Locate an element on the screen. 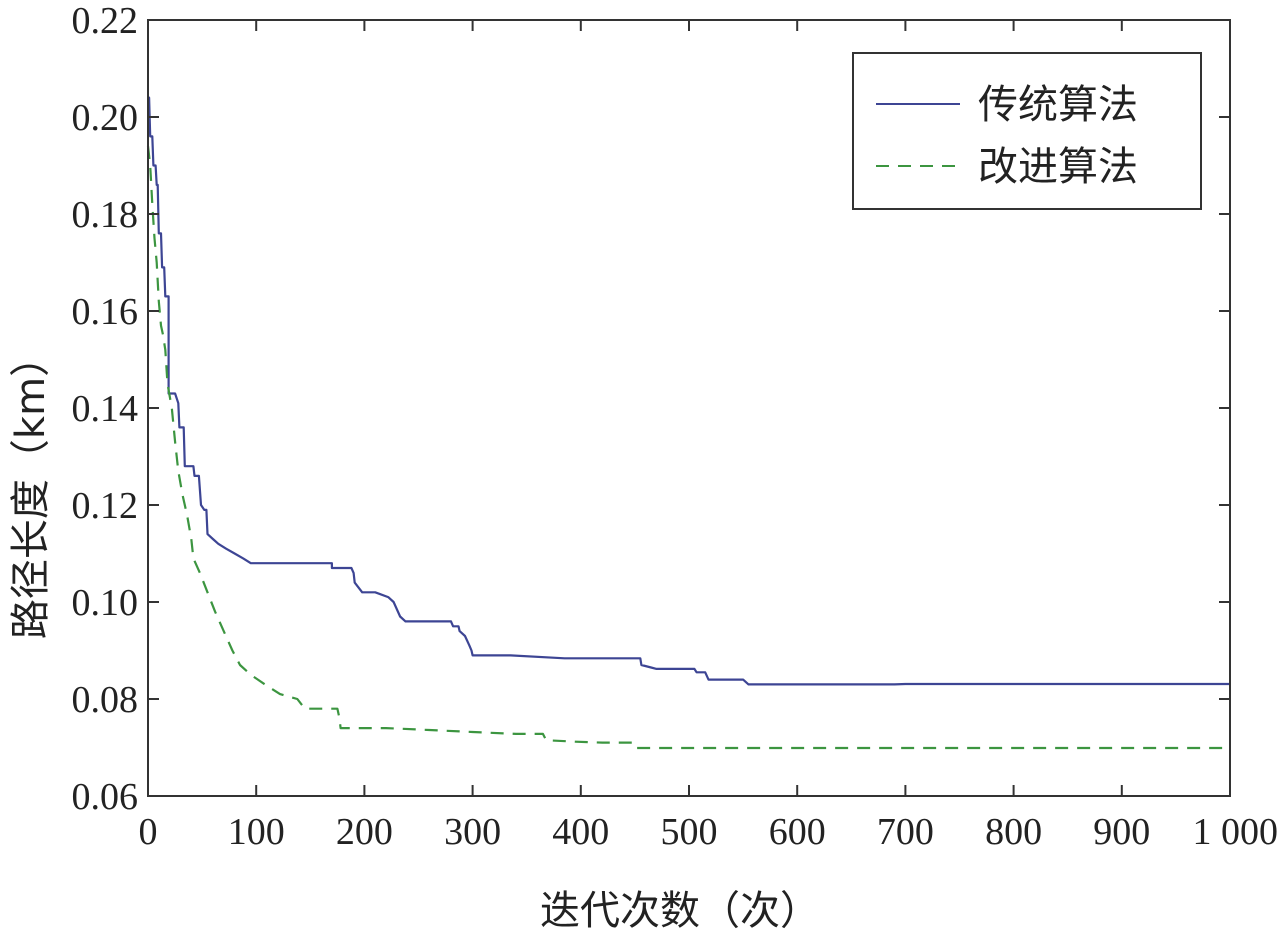  x-tick-label: 700 is located at coordinates (905, 832).